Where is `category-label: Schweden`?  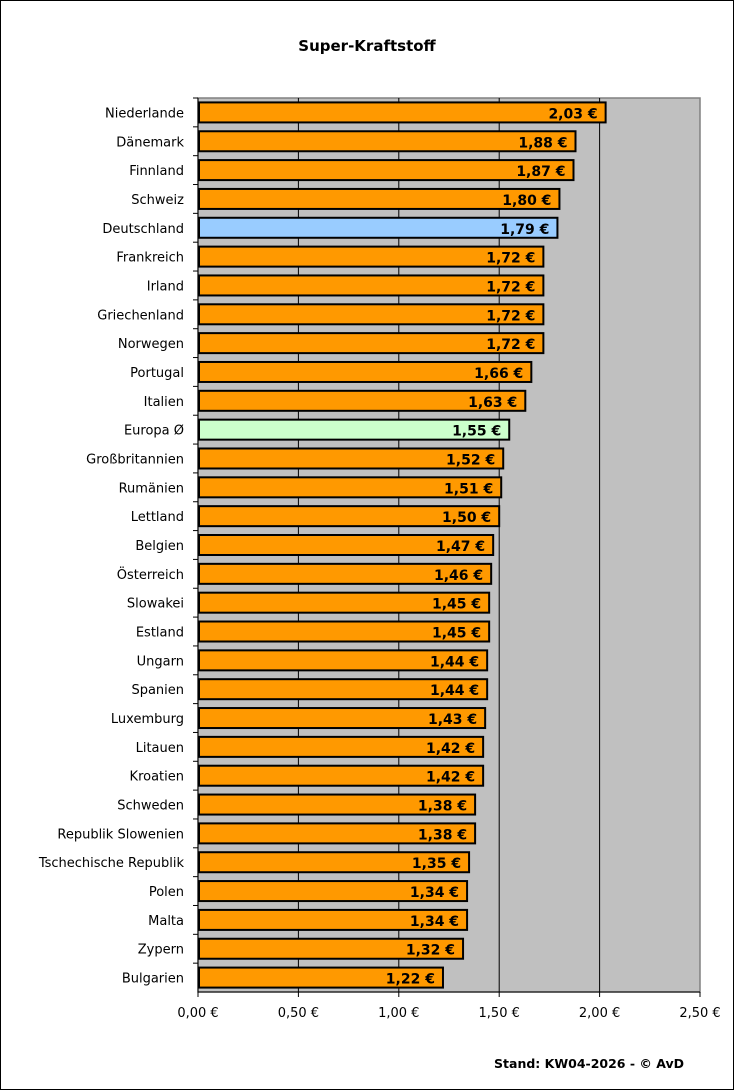 category-label: Schweden is located at coordinates (150, 806).